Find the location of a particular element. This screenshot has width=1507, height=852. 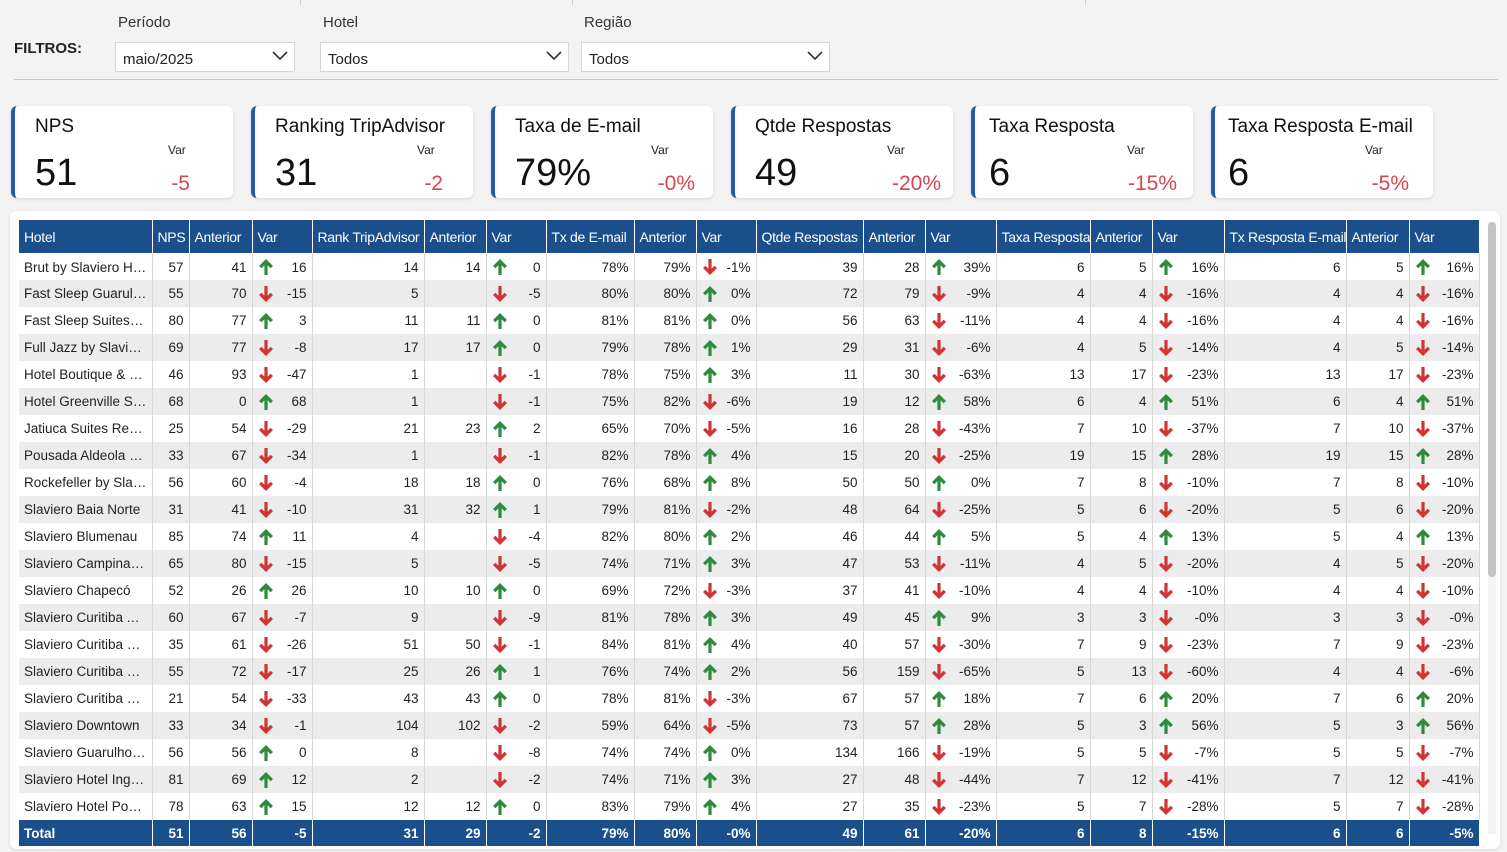

variation-cell: 0 is located at coordinates (516, 806).